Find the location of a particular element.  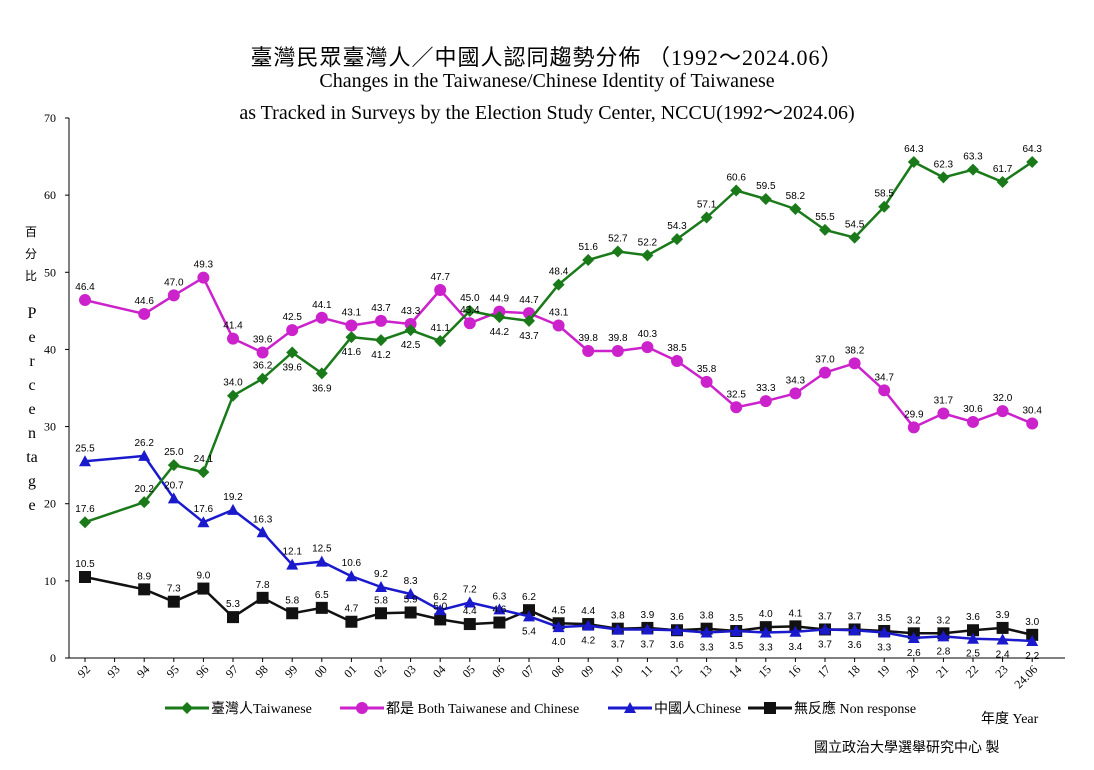

data-label-taiwanese: 39.6 is located at coordinates (292, 368).